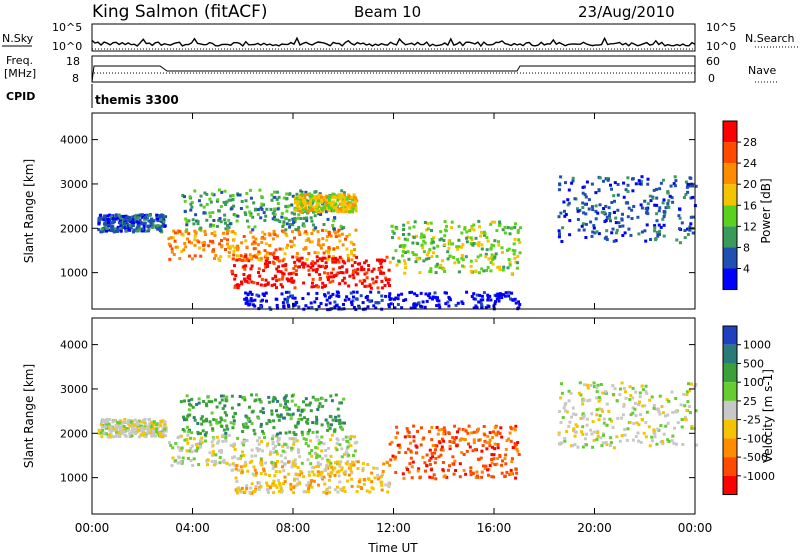 This screenshot has height=554, width=800. Describe the element at coordinates (393, 69) in the screenshot. I see `freq-panel` at that location.